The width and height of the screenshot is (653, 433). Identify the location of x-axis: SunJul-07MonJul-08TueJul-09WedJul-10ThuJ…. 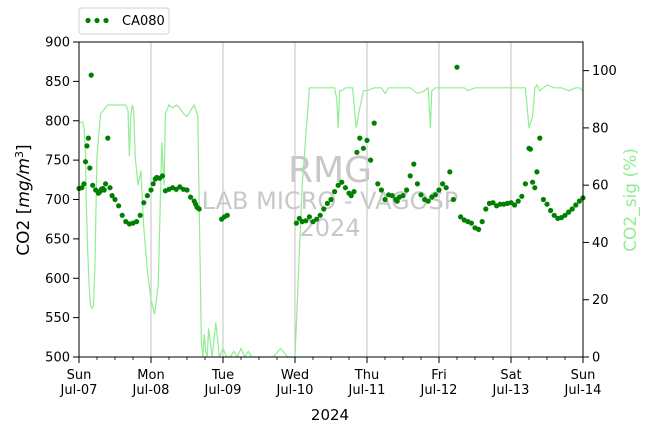
(331, 377).